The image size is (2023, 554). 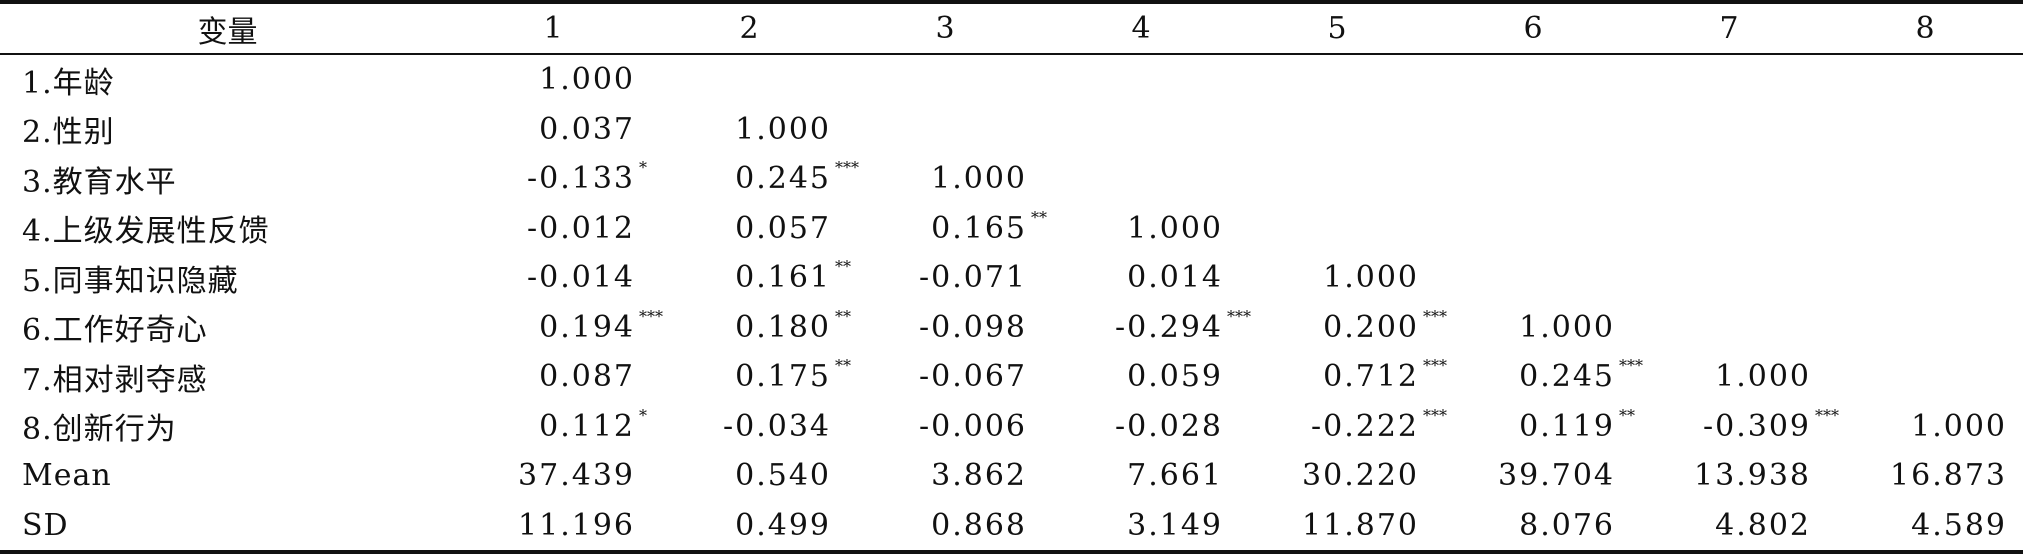 I want to click on table-header: 变量 1 2 3 4 5 6 7 8, so click(x=1011, y=27).